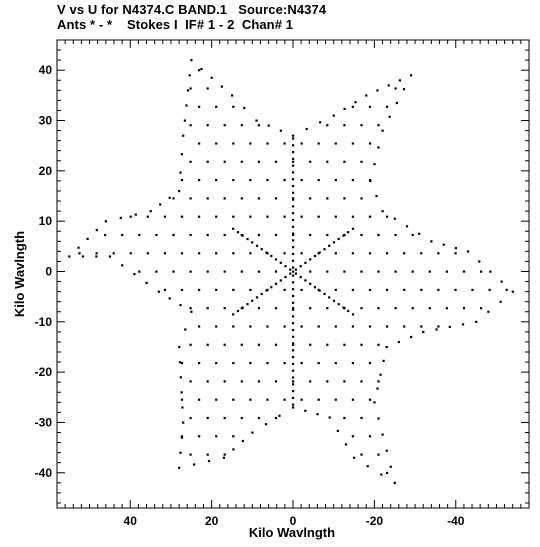 This screenshot has height=547, width=540. I want to click on y-tick-label: 40, so click(46, 70).